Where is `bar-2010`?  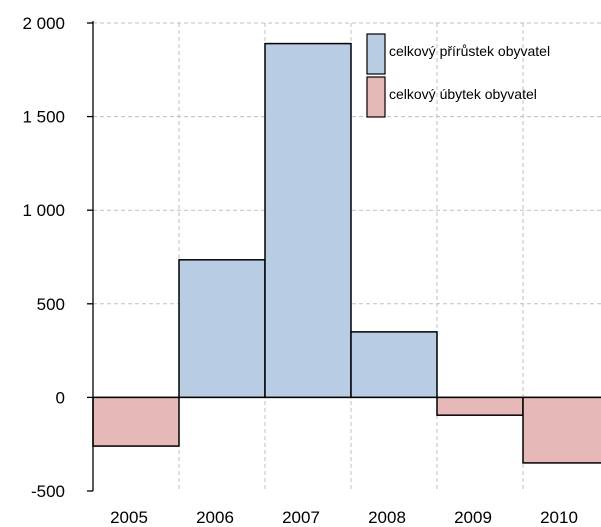
bar-2010 is located at coordinates (561, 430).